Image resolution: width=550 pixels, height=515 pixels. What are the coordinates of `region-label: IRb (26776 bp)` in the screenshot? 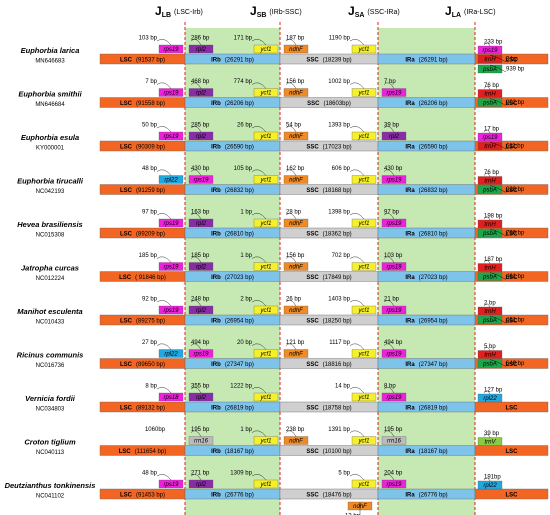 It's located at (232, 495).